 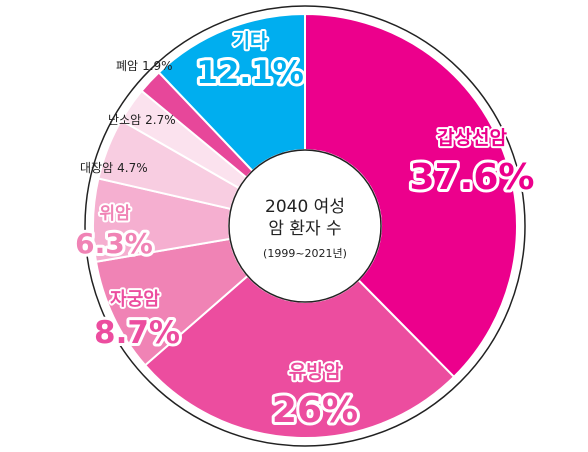 What do you see at coordinates (304, 229) in the screenshot?
I see `chart-title-line-2: 암 환자 수` at bounding box center [304, 229].